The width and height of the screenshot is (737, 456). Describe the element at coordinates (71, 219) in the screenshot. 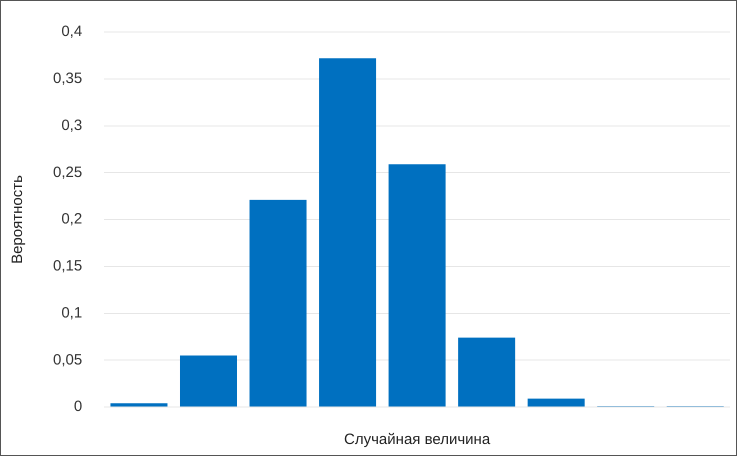

I see `y-tick-label: 0,2` at that location.